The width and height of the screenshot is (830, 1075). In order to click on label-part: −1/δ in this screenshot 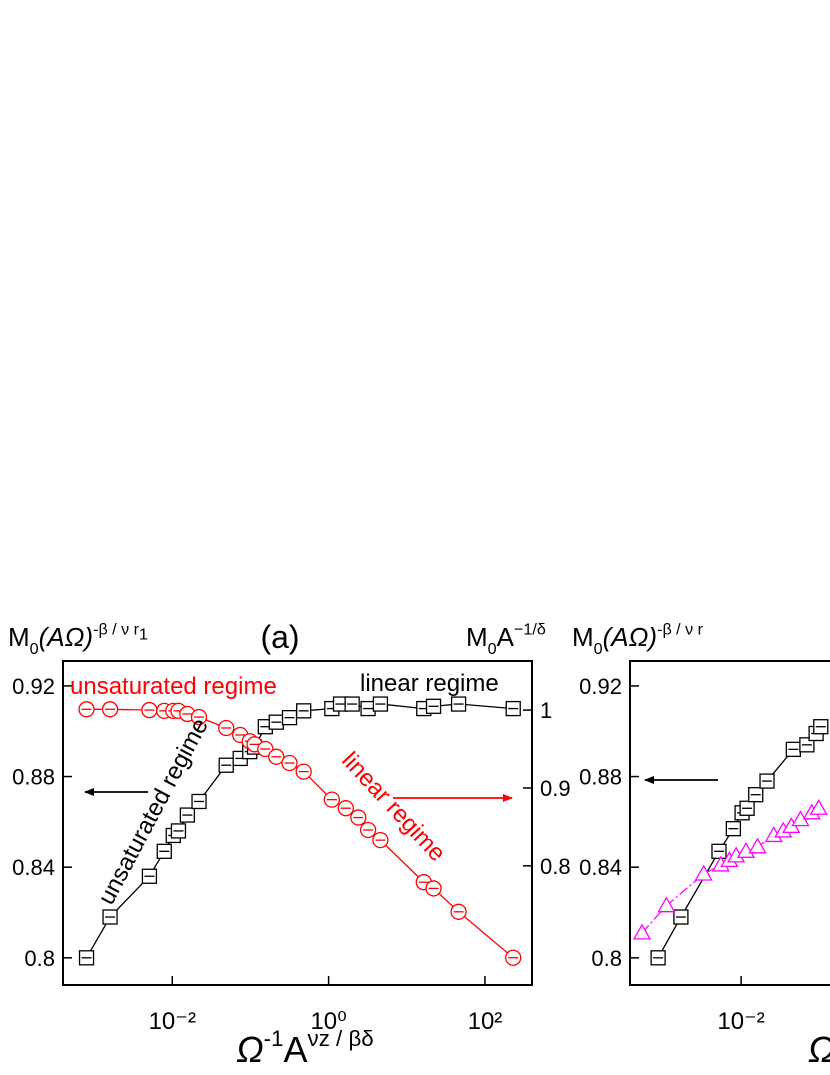, I will do `click(530, 629)`.